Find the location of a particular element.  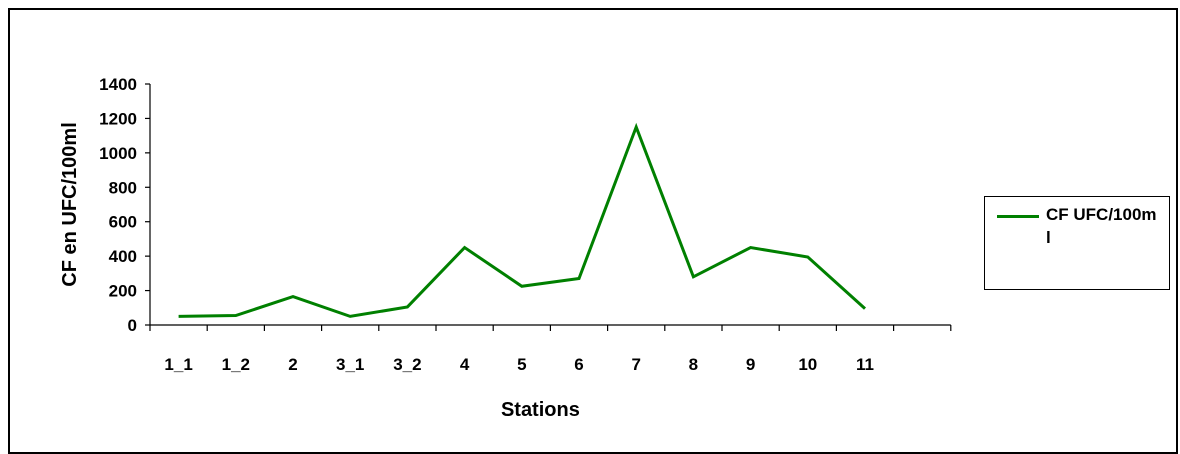

y-tick-label: 200 is located at coordinates (123, 291).